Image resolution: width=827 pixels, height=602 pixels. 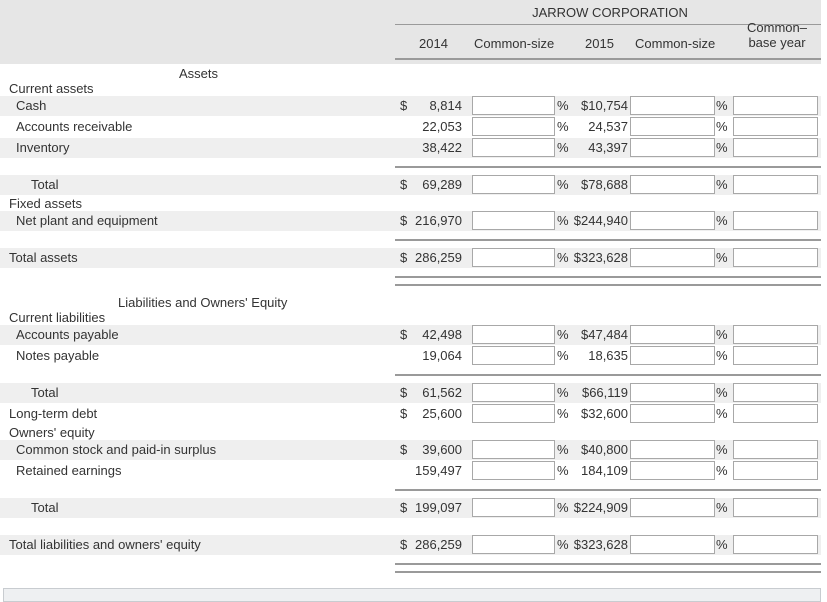 What do you see at coordinates (438, 544) in the screenshot?
I see `value-2014: 286,259` at bounding box center [438, 544].